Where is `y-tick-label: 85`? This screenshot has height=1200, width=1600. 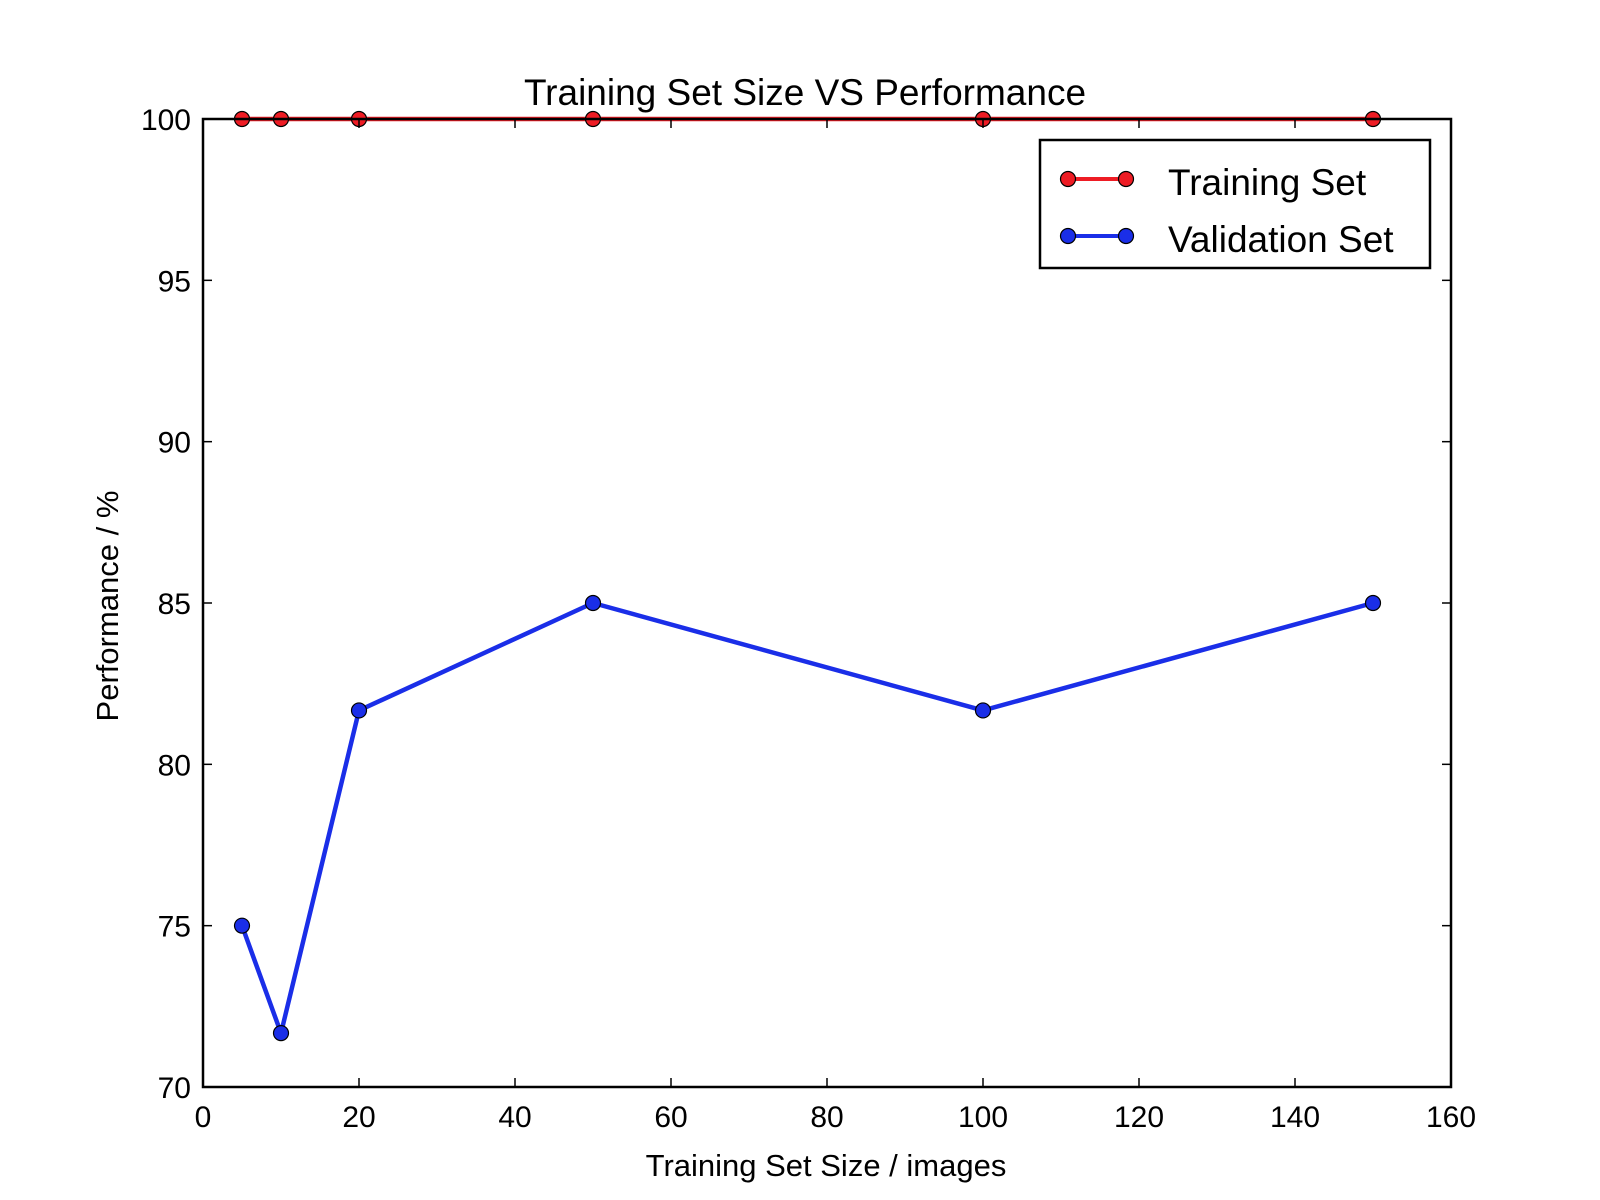
y-tick-label: 85 is located at coordinates (174, 604).